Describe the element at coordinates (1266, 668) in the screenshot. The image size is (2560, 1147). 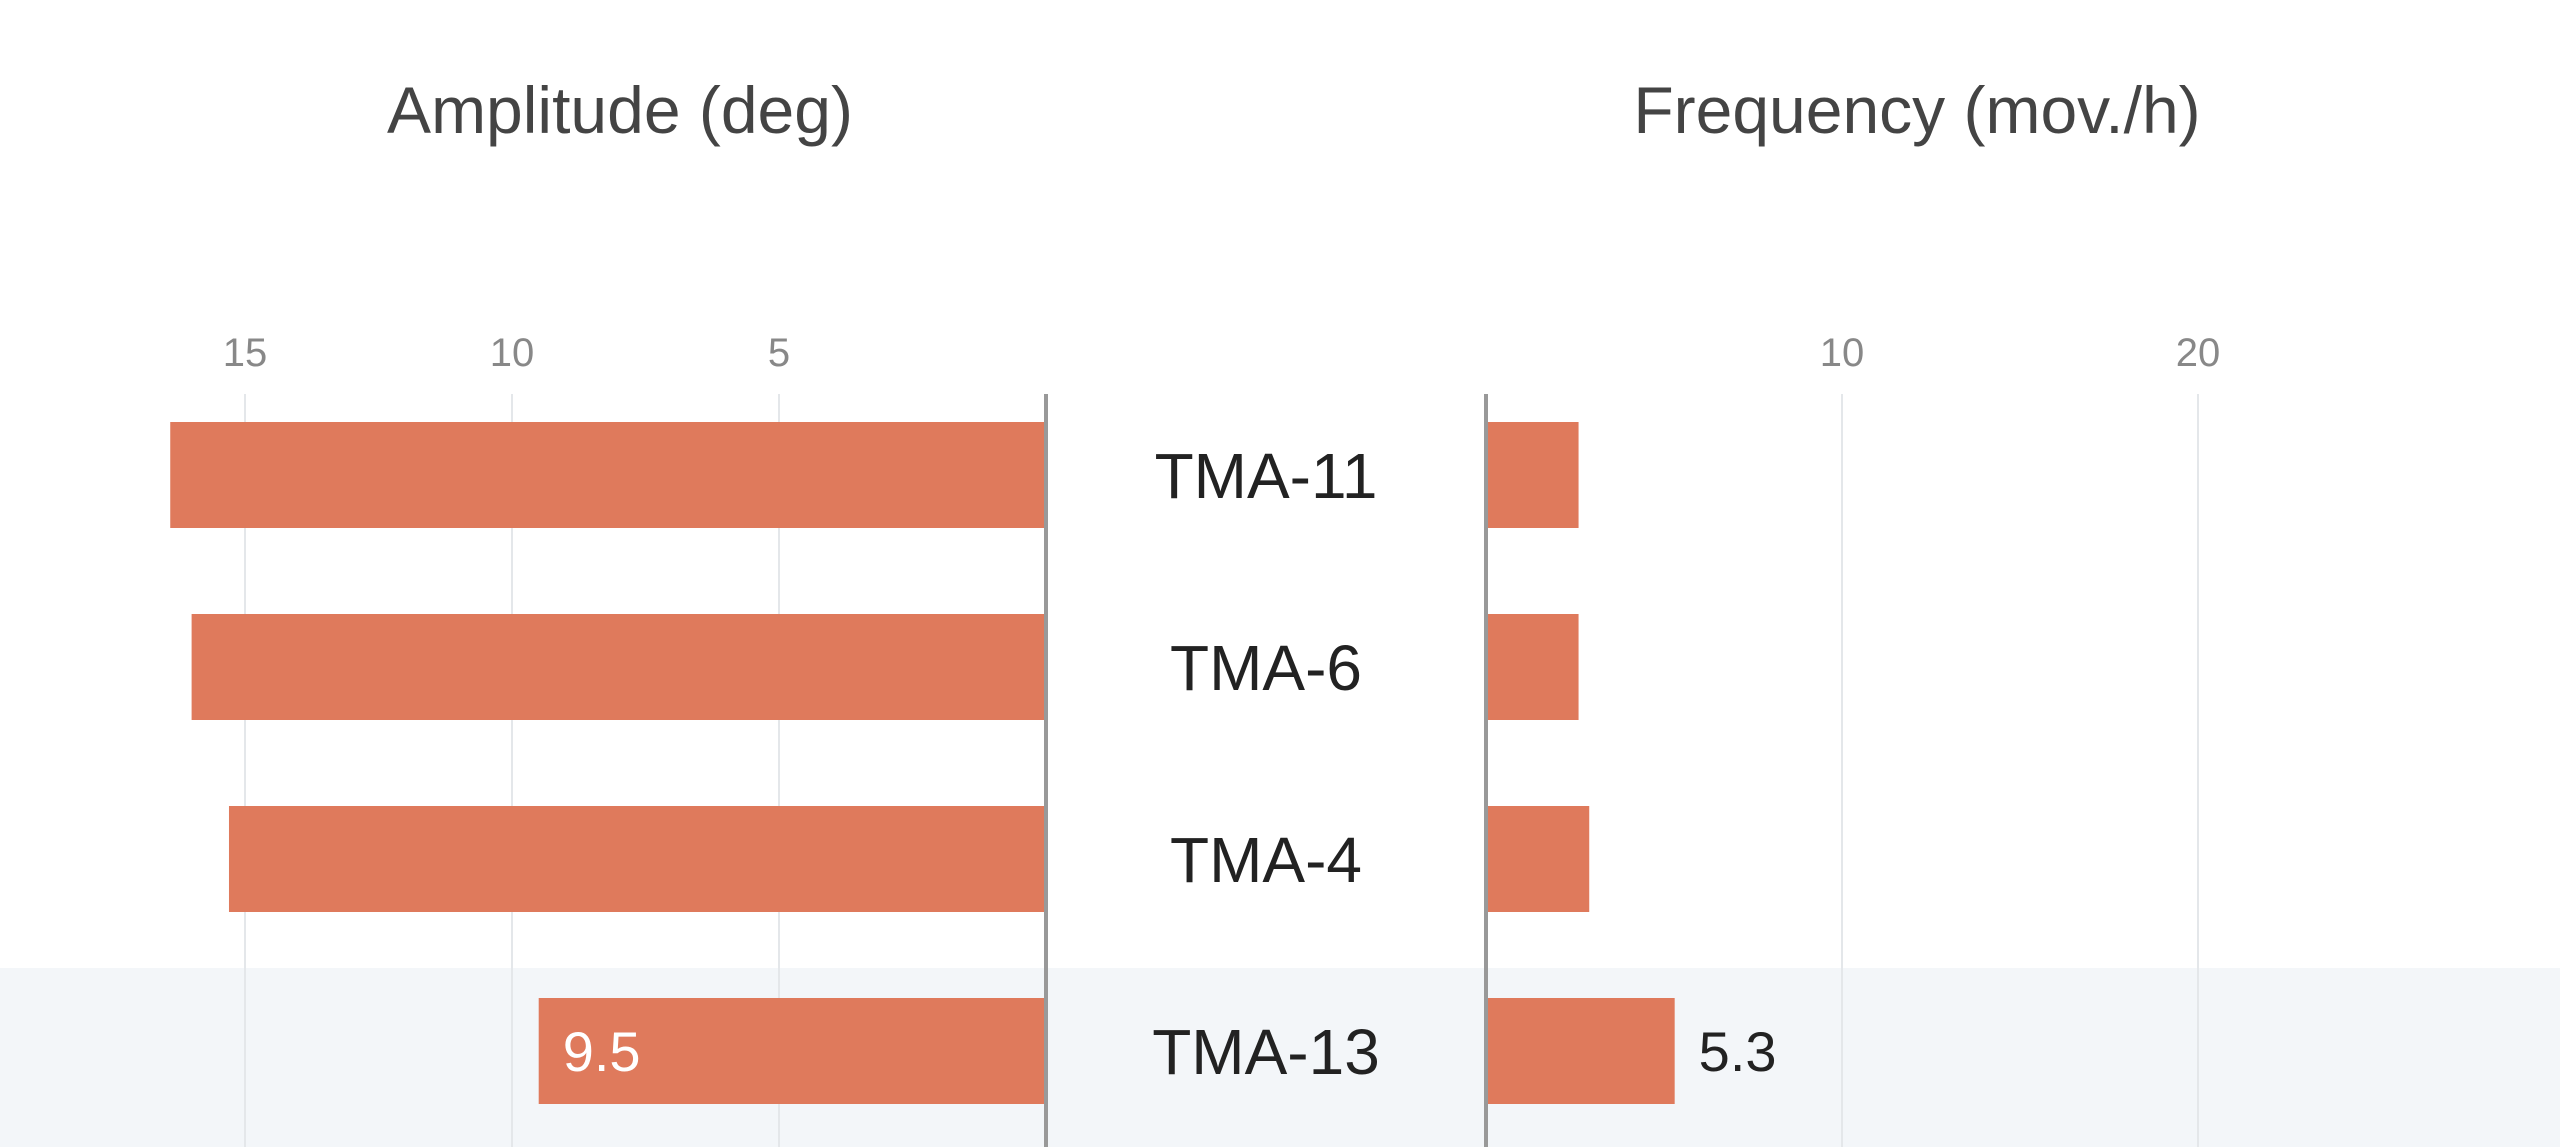
I see `category-label: TMA-6` at that location.